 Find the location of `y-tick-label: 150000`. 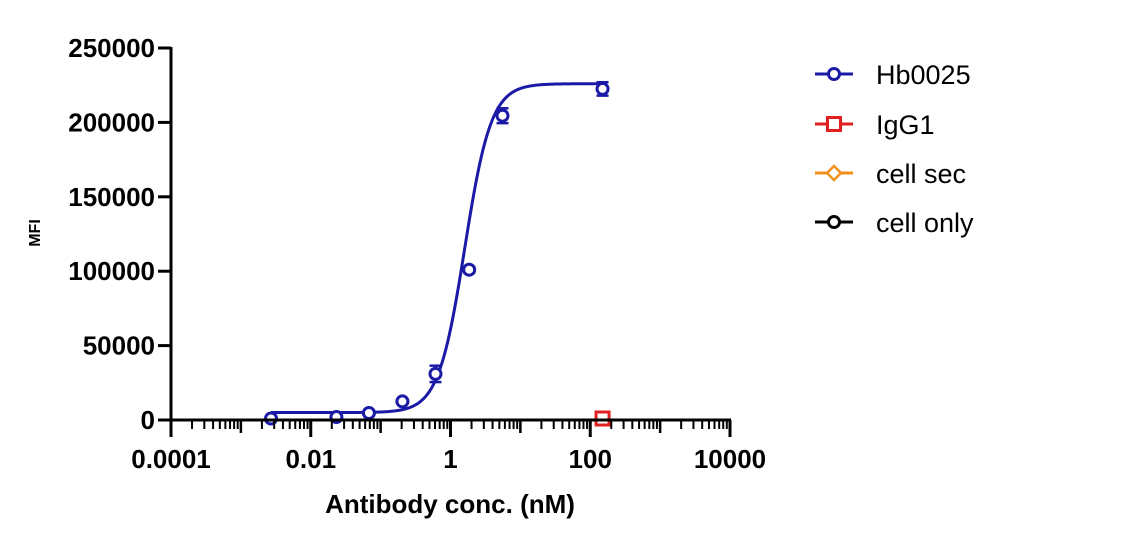

y-tick-label: 150000 is located at coordinates (111, 197).